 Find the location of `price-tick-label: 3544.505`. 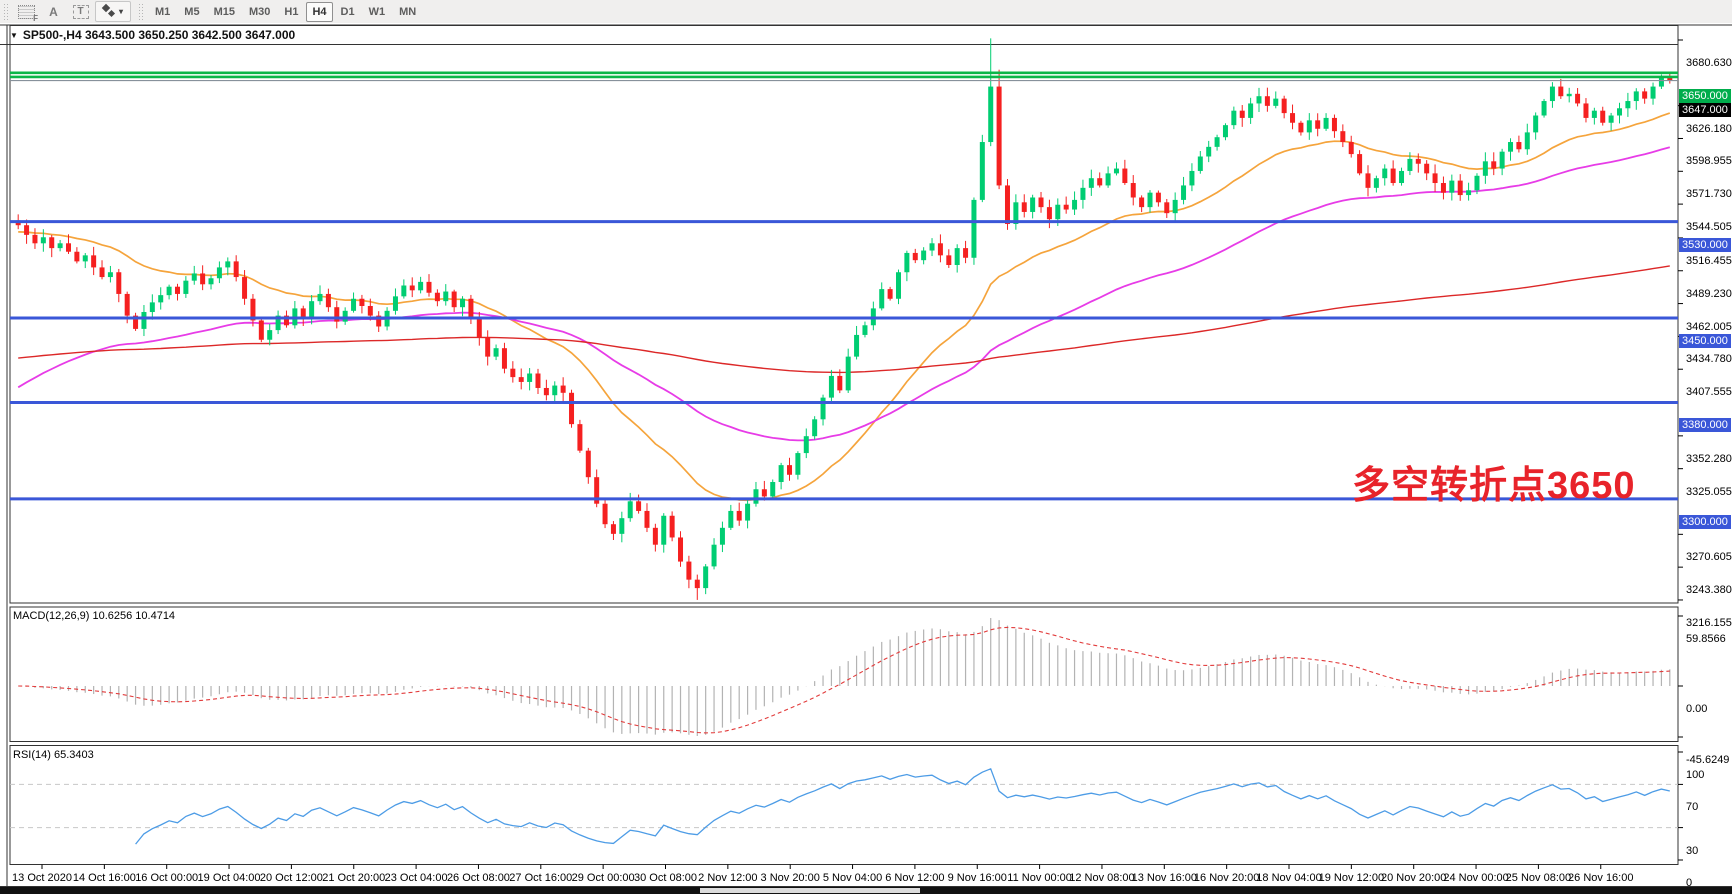

price-tick-label: 3544.505 is located at coordinates (1709, 227).